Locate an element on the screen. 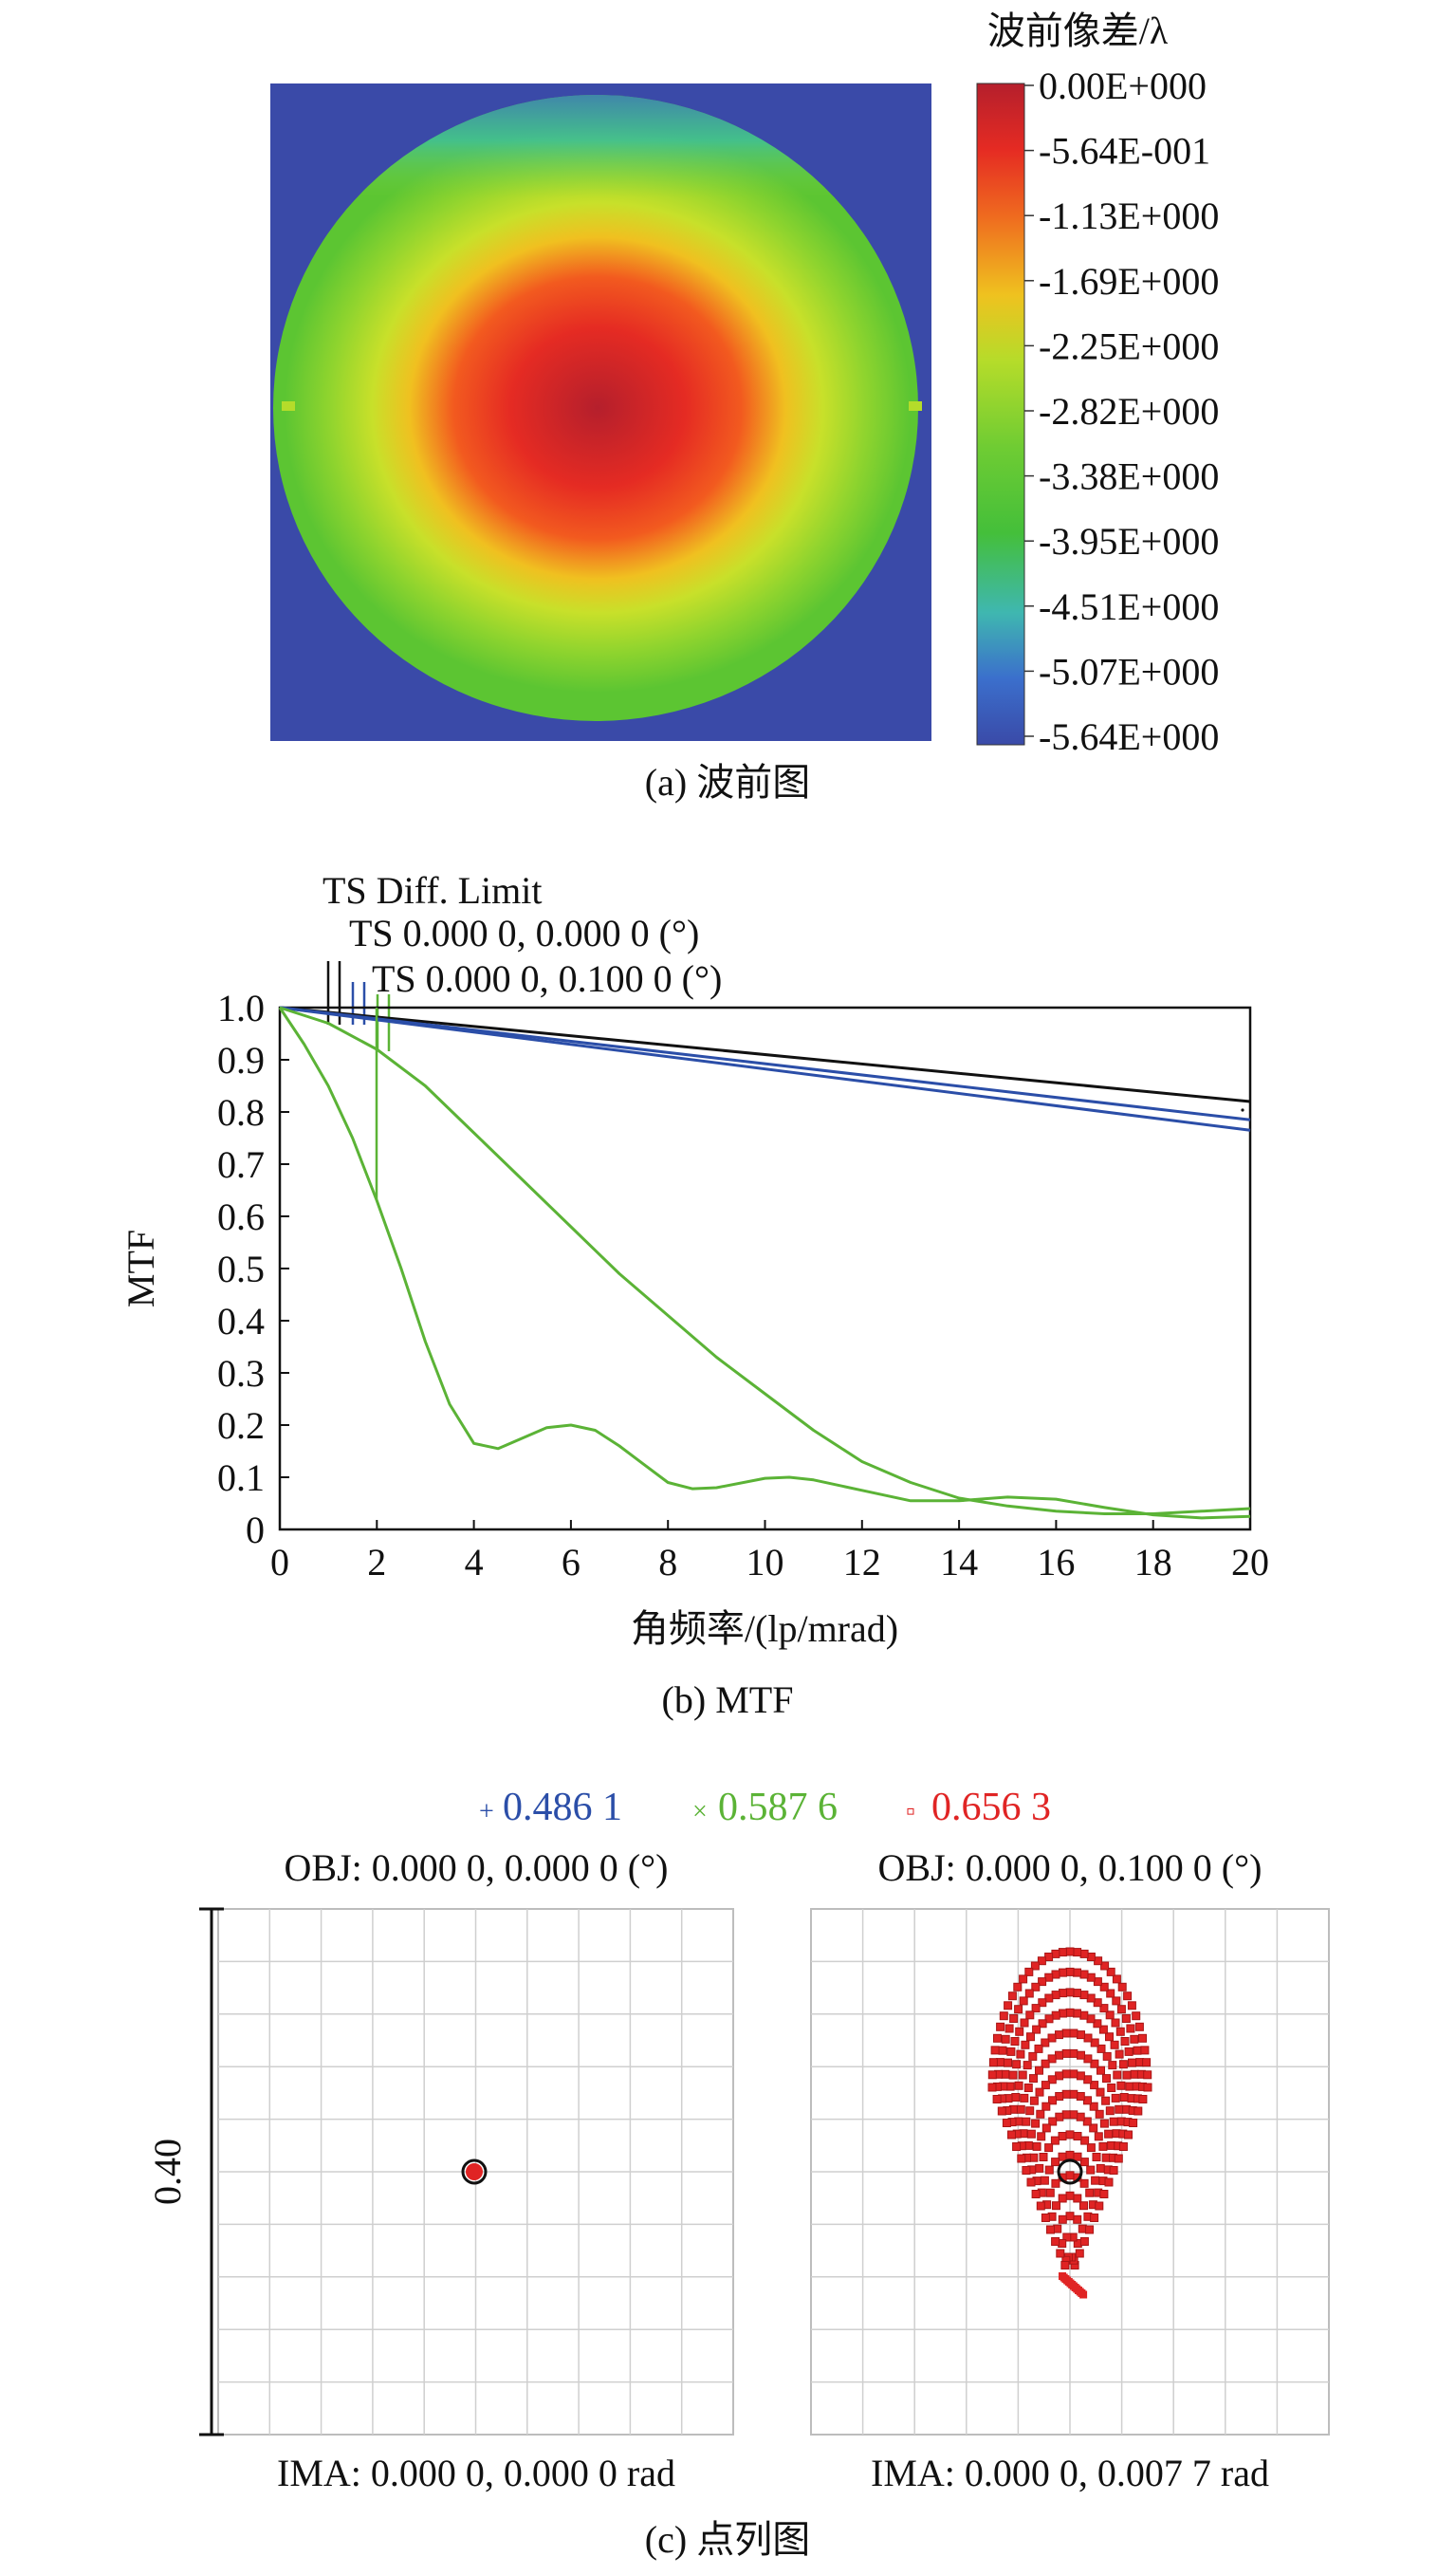 The image size is (1456, 2575). spot-left-grid is located at coordinates (475, 2172).